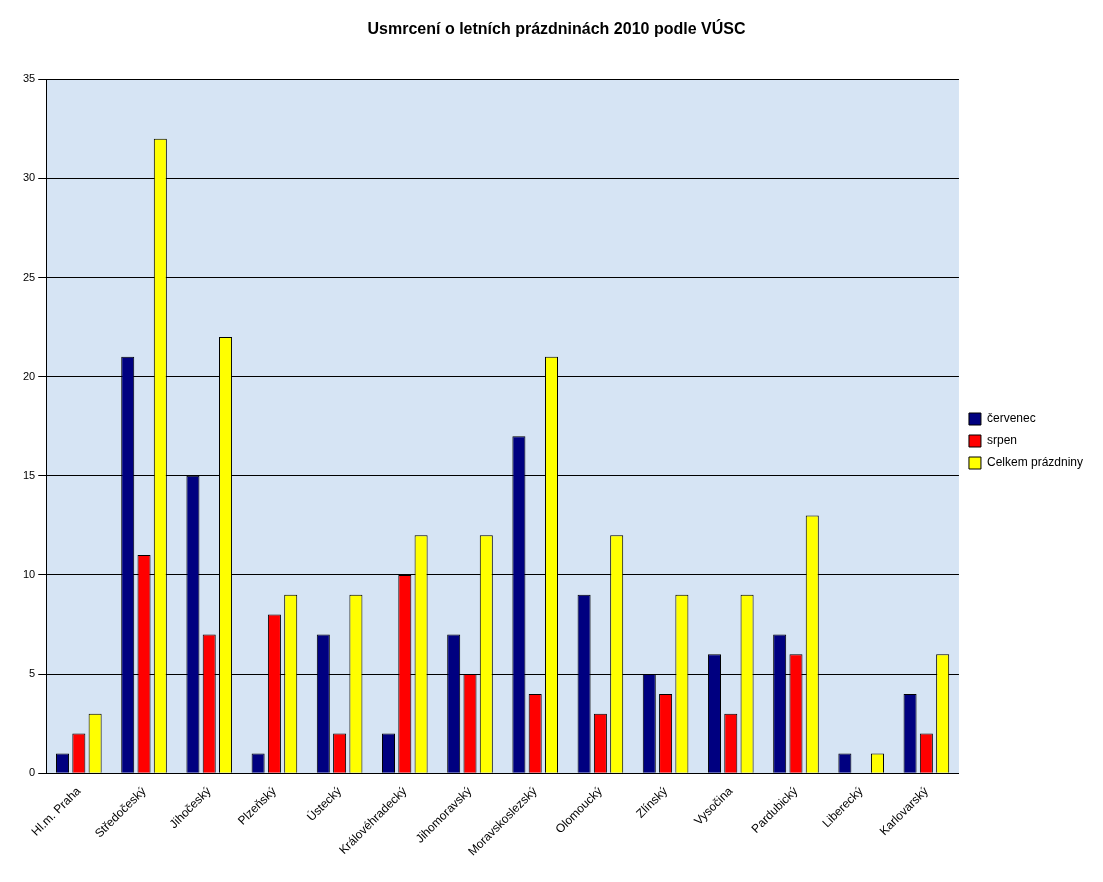  I want to click on y-tick-label: 35, so click(29, 78).